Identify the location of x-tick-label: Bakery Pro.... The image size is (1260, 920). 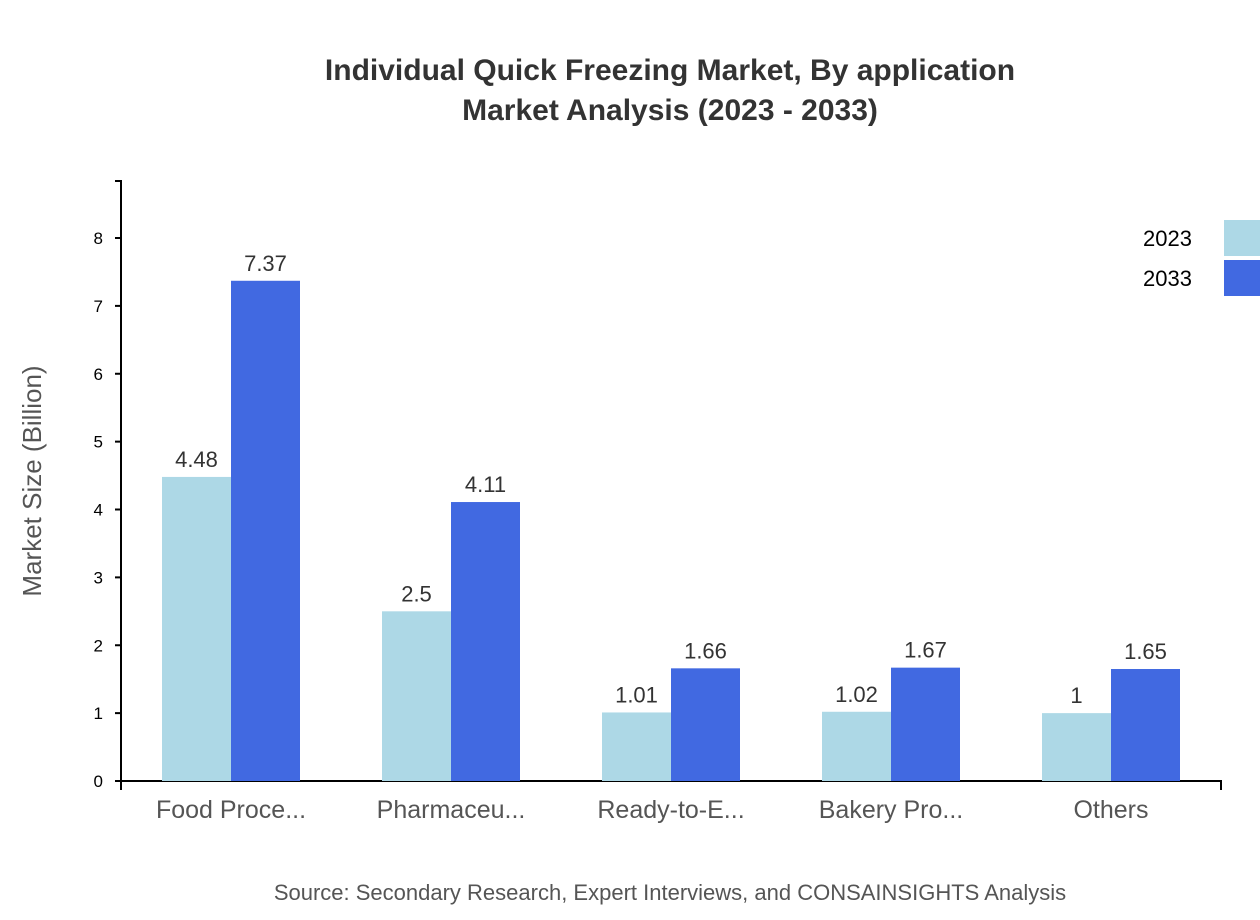
(891, 810).